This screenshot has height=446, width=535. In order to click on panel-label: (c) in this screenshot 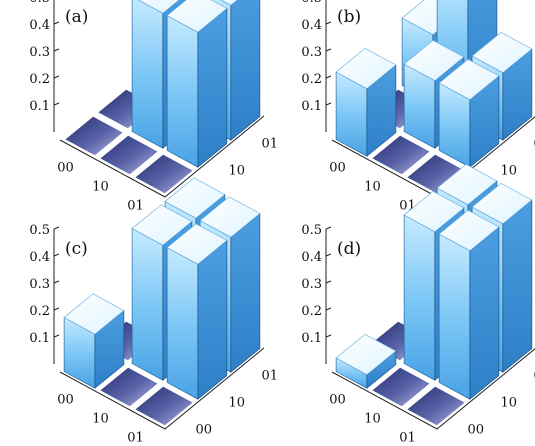, I will do `click(76, 249)`.